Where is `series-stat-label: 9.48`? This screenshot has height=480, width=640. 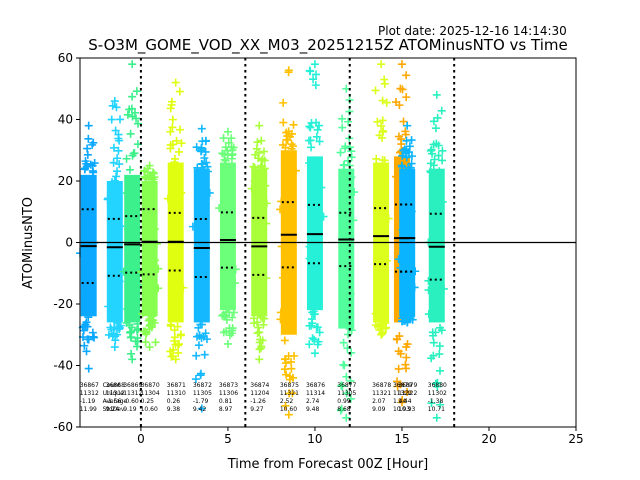
series-stat-label: 9.48 is located at coordinates (313, 409).